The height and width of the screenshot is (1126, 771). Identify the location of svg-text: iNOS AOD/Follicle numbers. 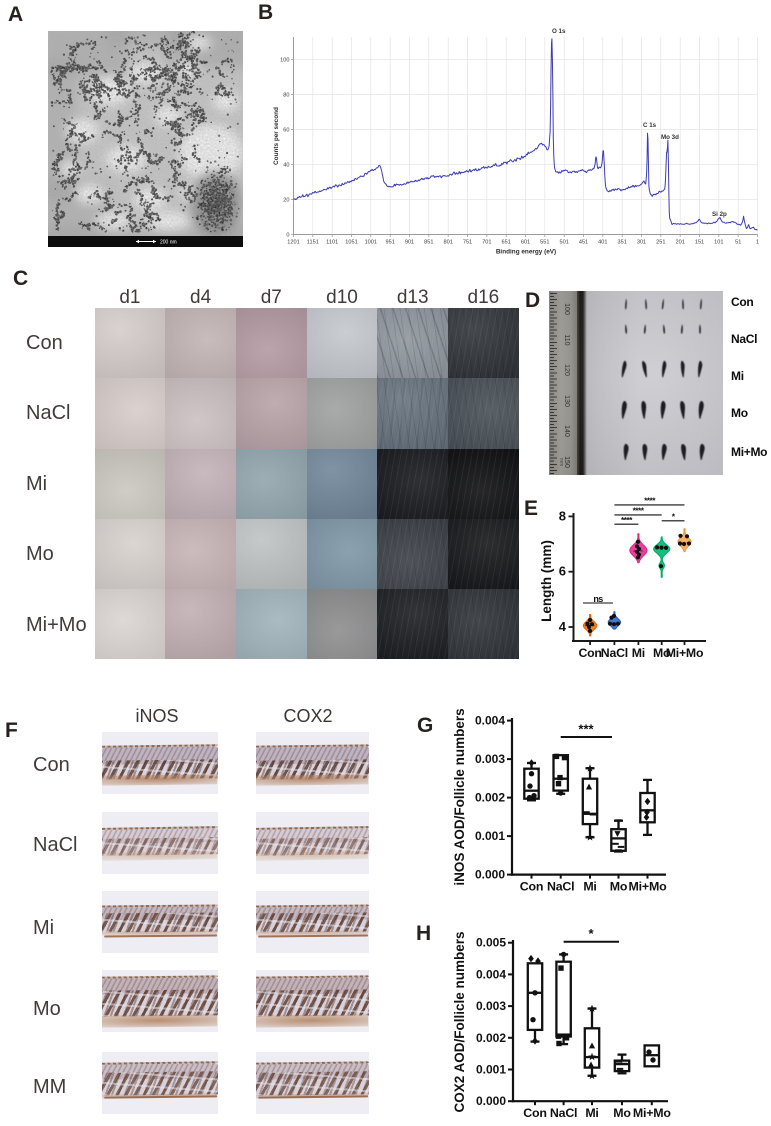
(459, 796).